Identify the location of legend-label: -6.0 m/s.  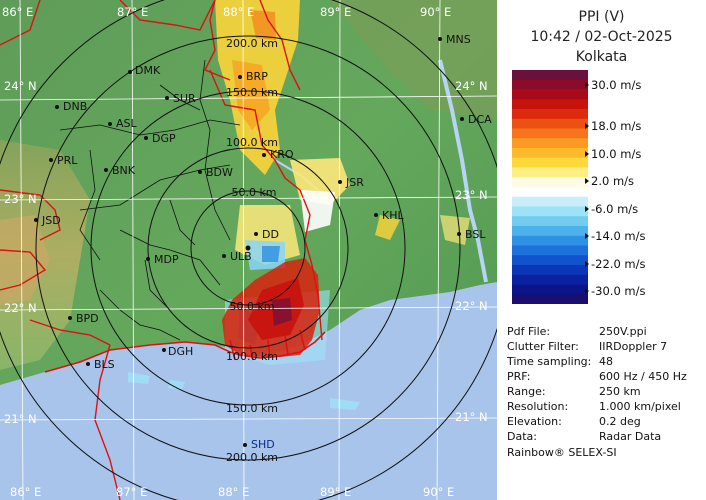
(611, 209).